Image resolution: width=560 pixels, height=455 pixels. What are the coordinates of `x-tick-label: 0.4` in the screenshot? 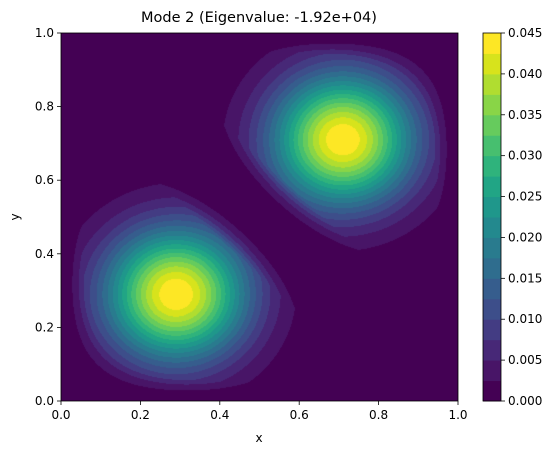 It's located at (219, 415).